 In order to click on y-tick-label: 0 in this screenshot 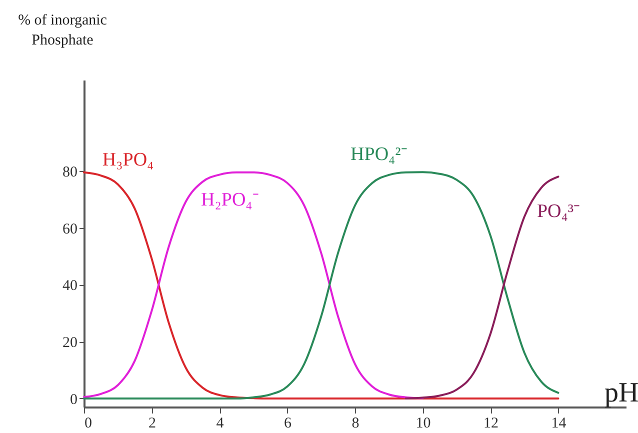, I will do `click(74, 400)`.